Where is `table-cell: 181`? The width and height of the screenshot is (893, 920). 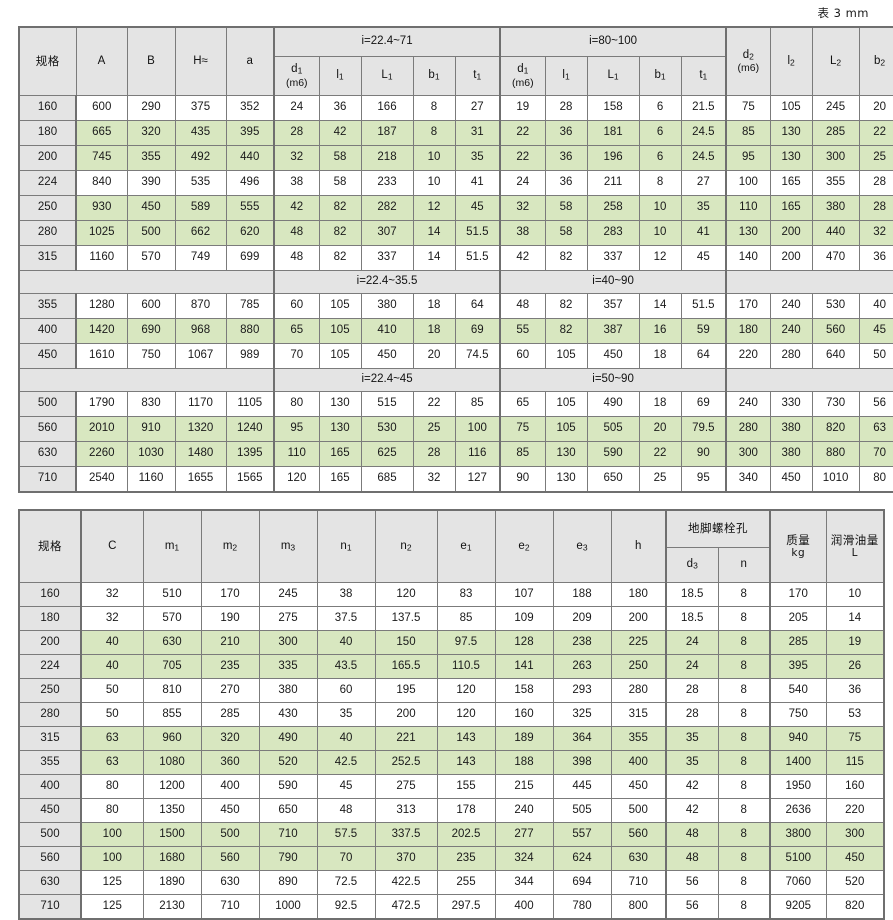
table-cell: 181 is located at coordinates (613, 133).